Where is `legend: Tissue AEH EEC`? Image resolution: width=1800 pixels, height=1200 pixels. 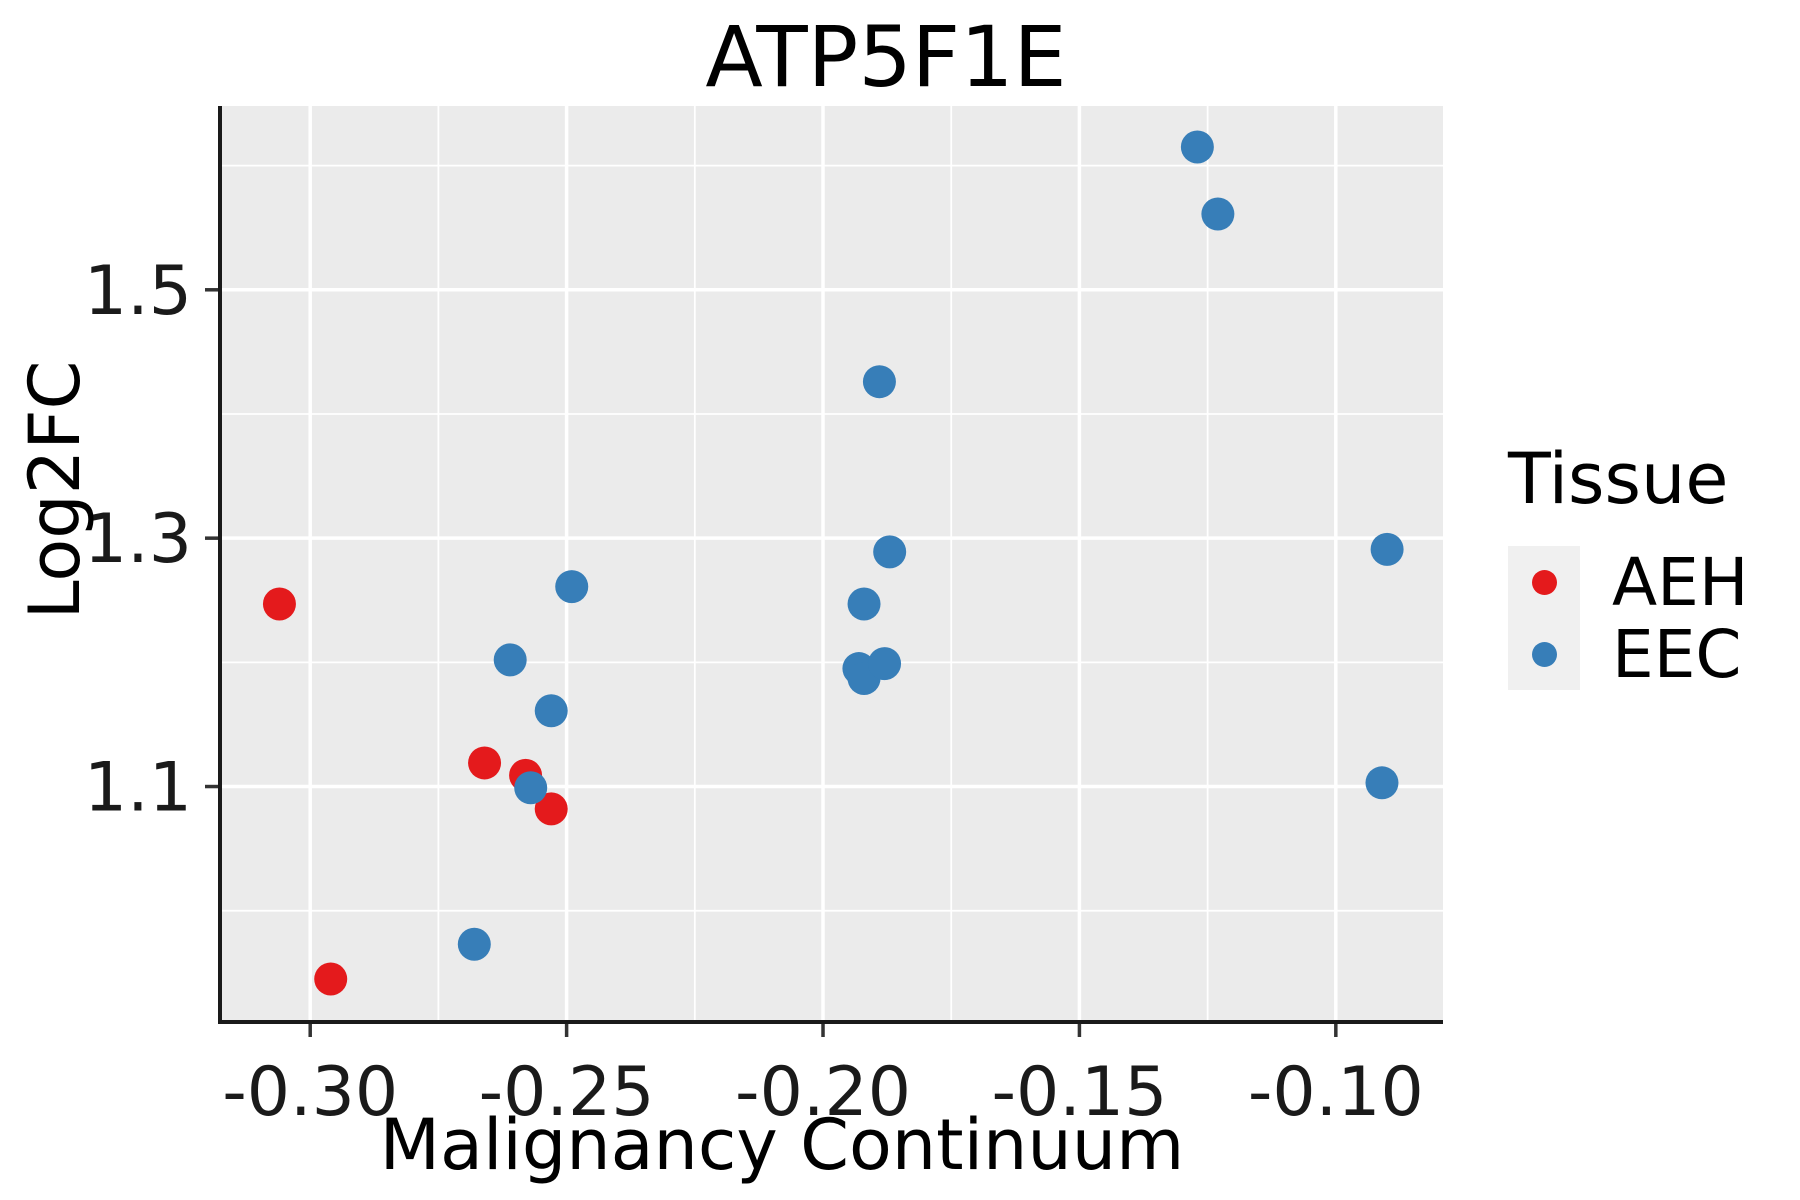
legend: Tissue AEH EEC is located at coordinates (1628, 565).